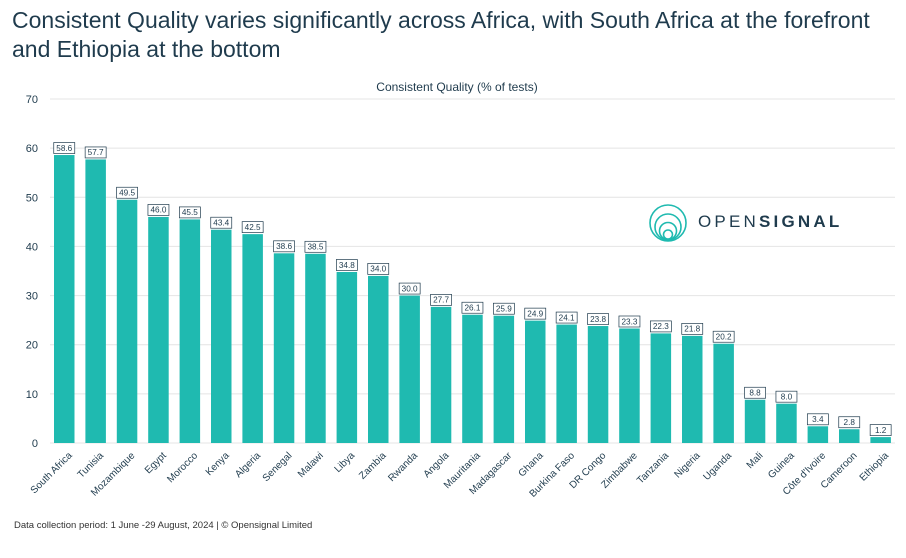  Describe the element at coordinates (403, 467) in the screenshot. I see `x-tick-label: Rwanda` at that location.